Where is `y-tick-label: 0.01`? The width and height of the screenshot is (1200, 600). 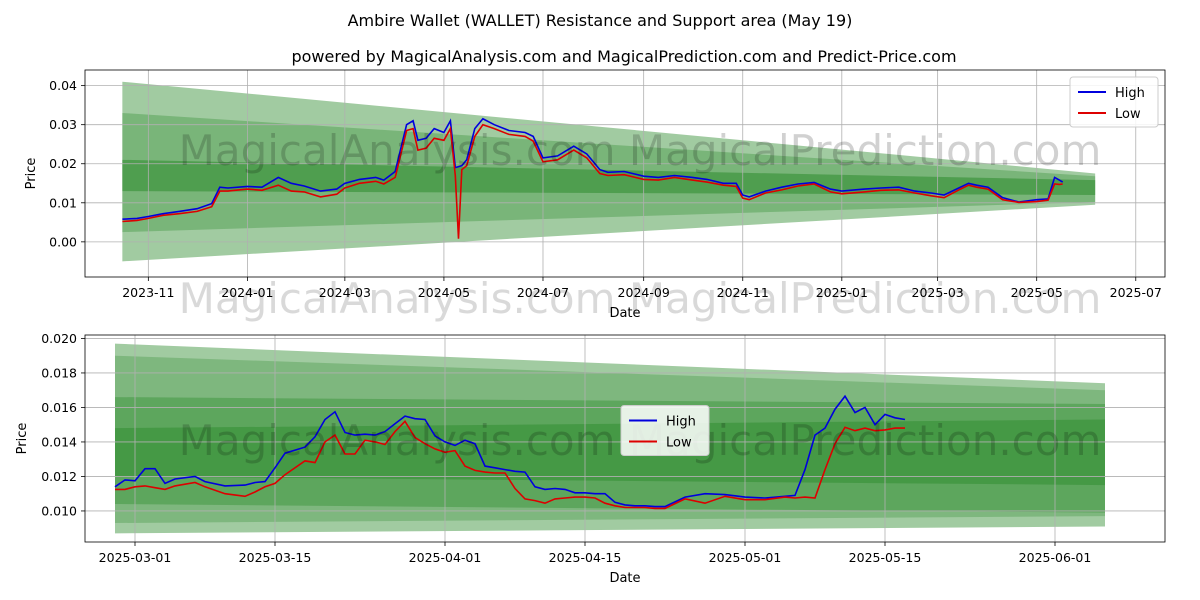 y-tick-label: 0.01 is located at coordinates (63, 202).